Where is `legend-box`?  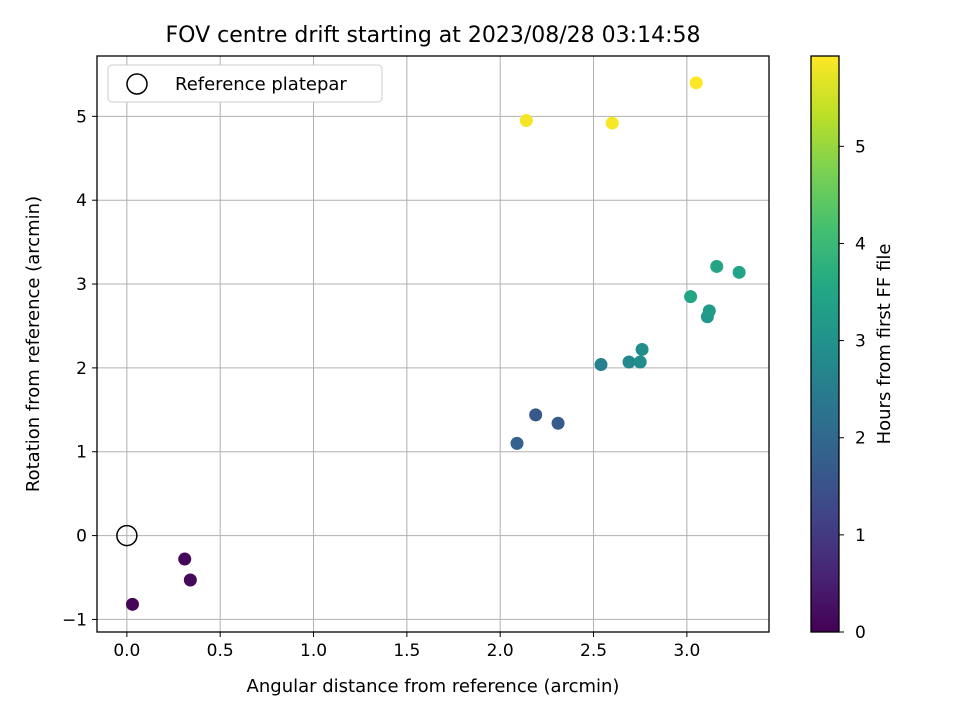
legend-box is located at coordinates (245, 83).